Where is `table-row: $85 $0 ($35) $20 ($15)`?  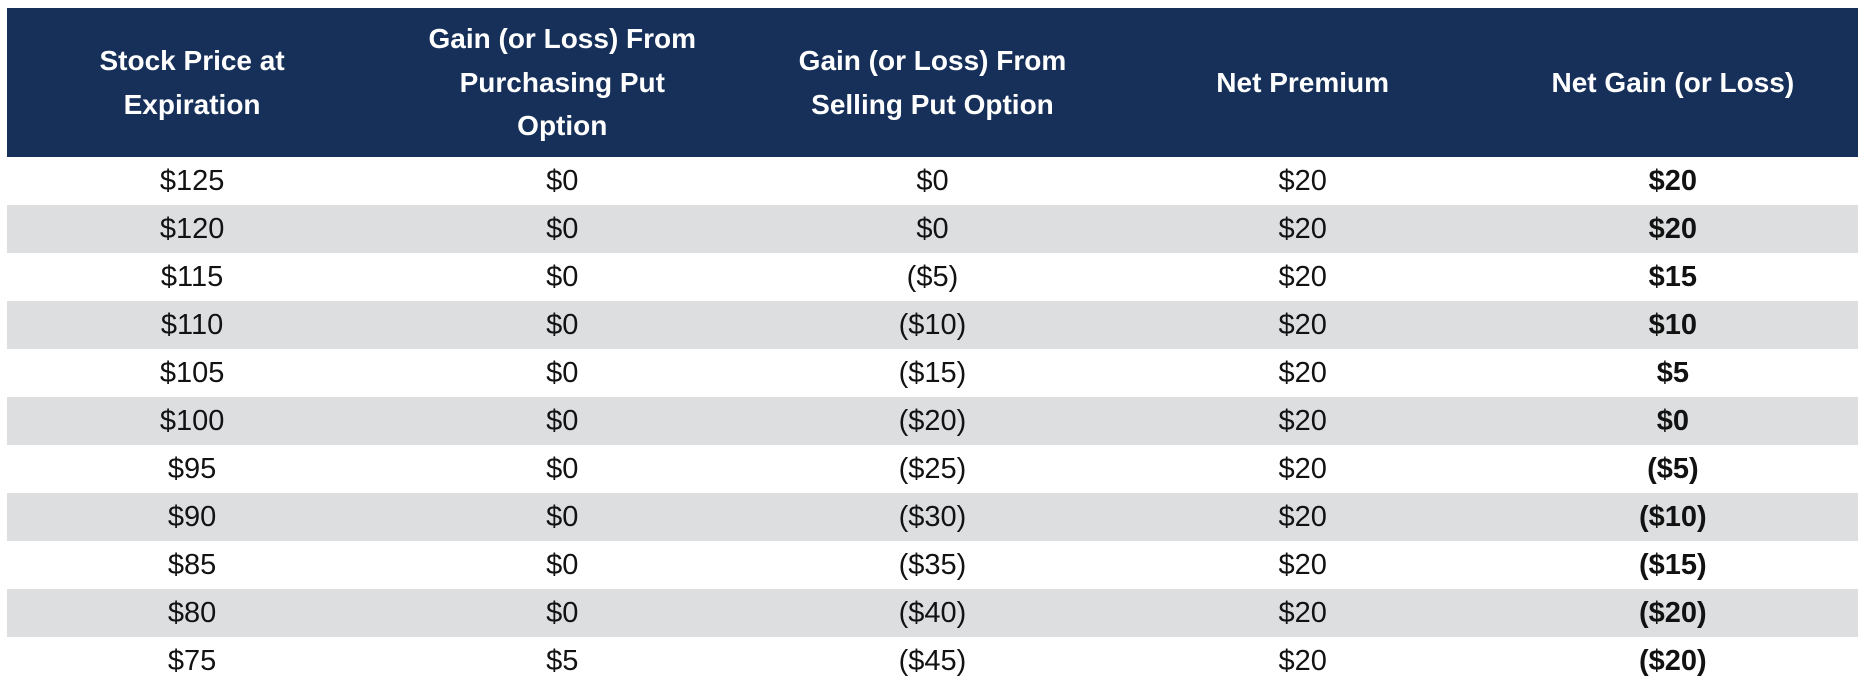 table-row: $85 $0 ($35) $20 ($15) is located at coordinates (932, 565).